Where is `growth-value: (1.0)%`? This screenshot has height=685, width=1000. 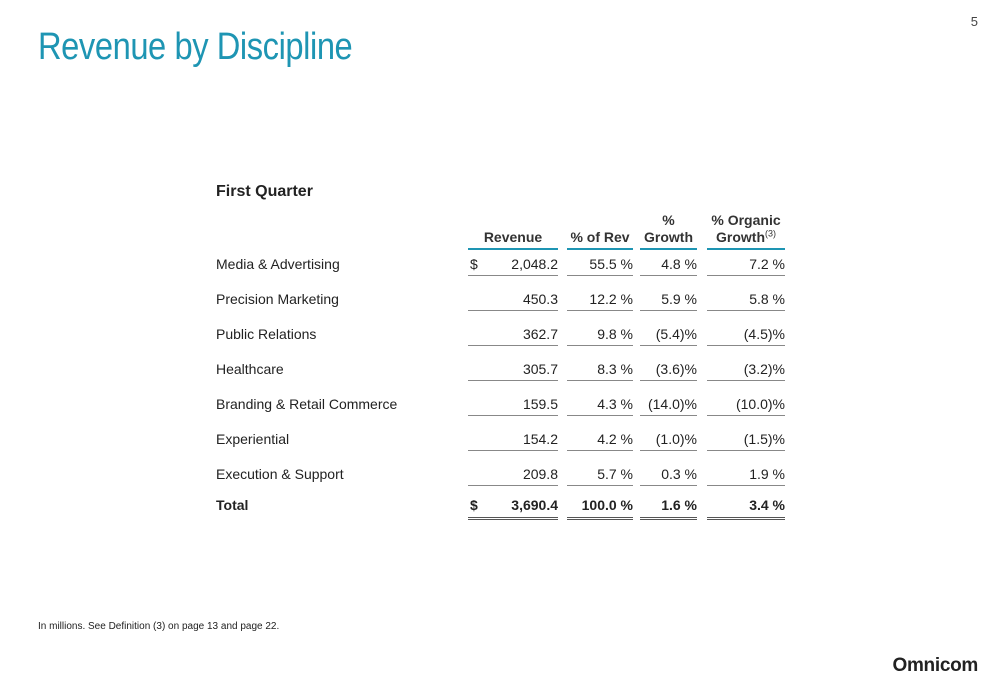 growth-value: (1.0)% is located at coordinates (668, 441).